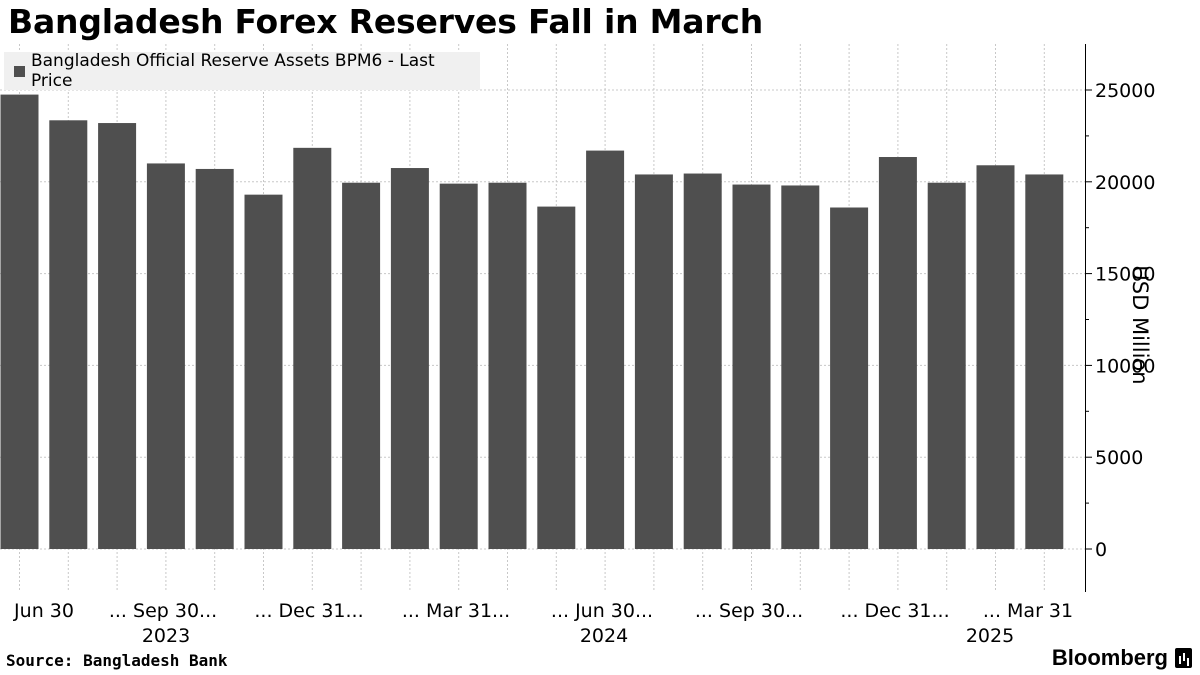  Describe the element at coordinates (1125, 366) in the screenshot. I see `y-tick-label: 10000` at that location.